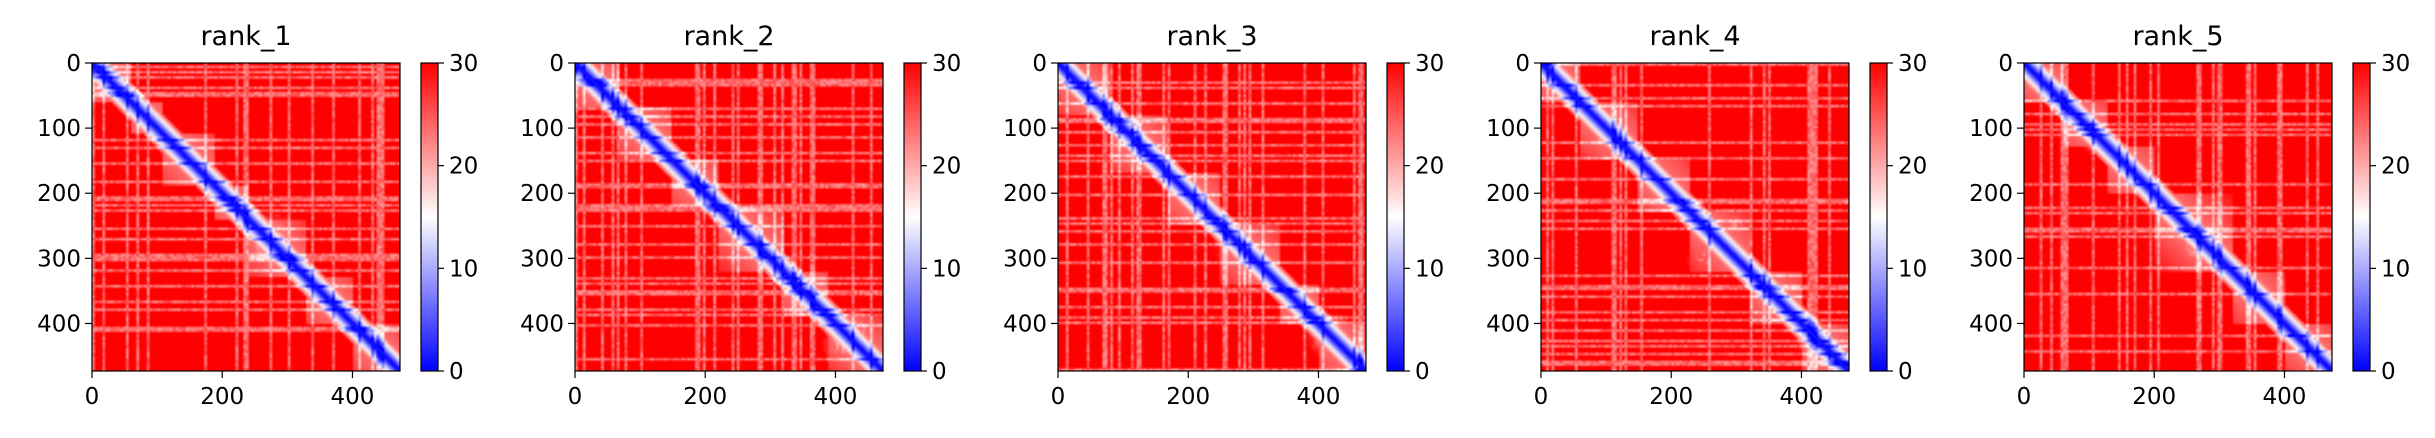  Describe the element at coordinates (728, 36) in the screenshot. I see `panel-title: rank_2` at that location.